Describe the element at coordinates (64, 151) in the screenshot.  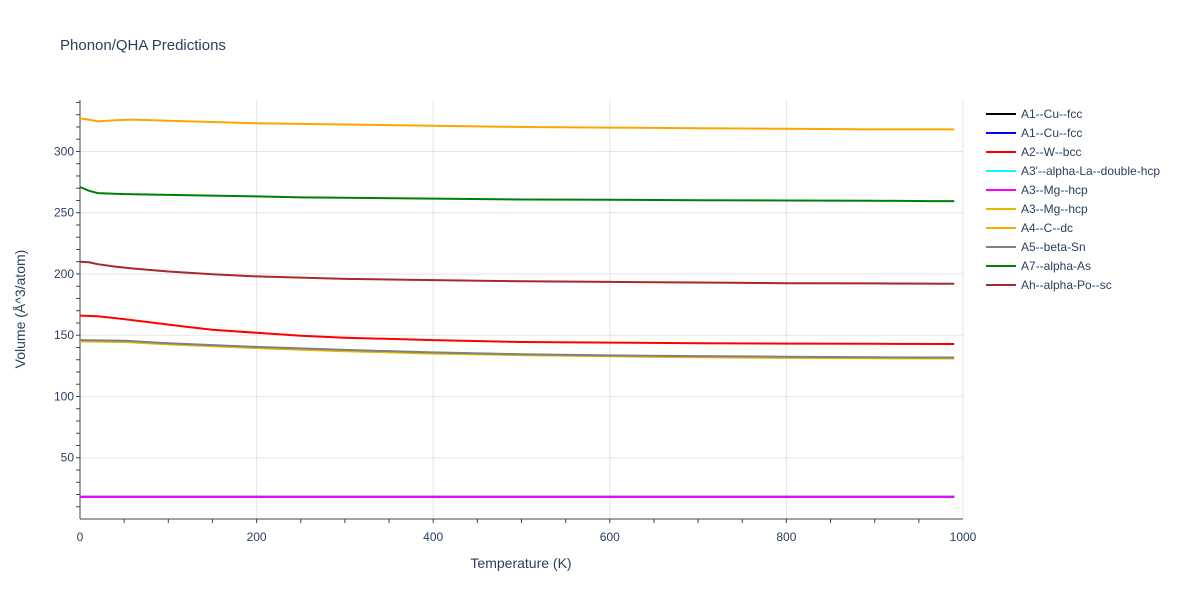
I see `y-tick-label: 300` at that location.